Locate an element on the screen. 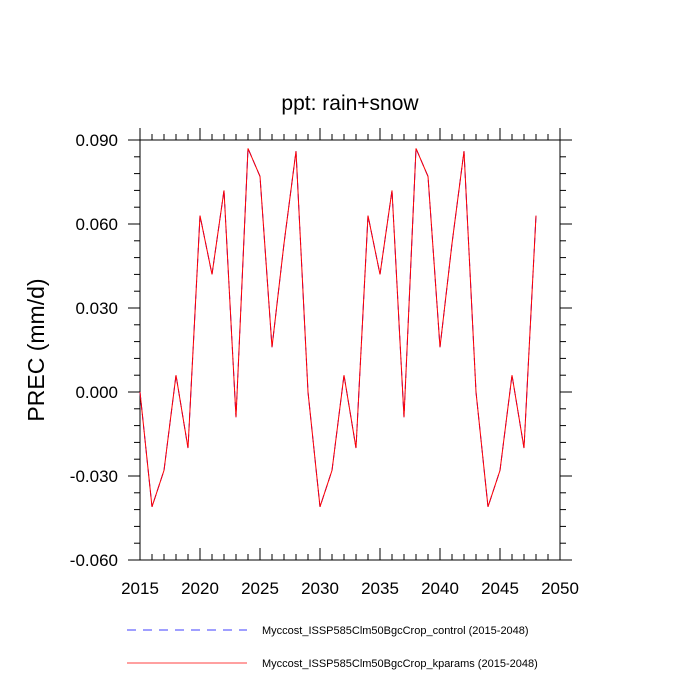  x-tick-label: 2050 is located at coordinates (560, 588).